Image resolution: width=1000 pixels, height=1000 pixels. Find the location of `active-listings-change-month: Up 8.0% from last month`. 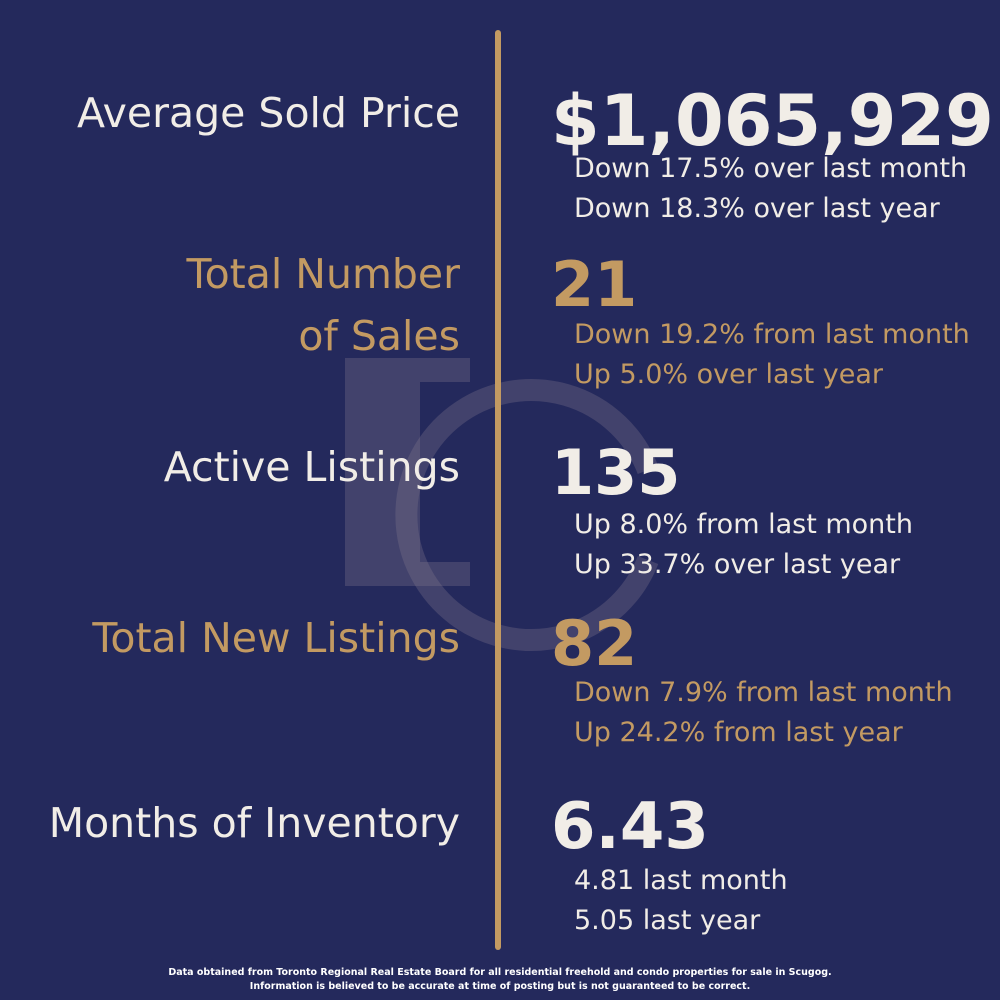

active-listings-change-month: Up 8.0% from last month is located at coordinates (743, 524).